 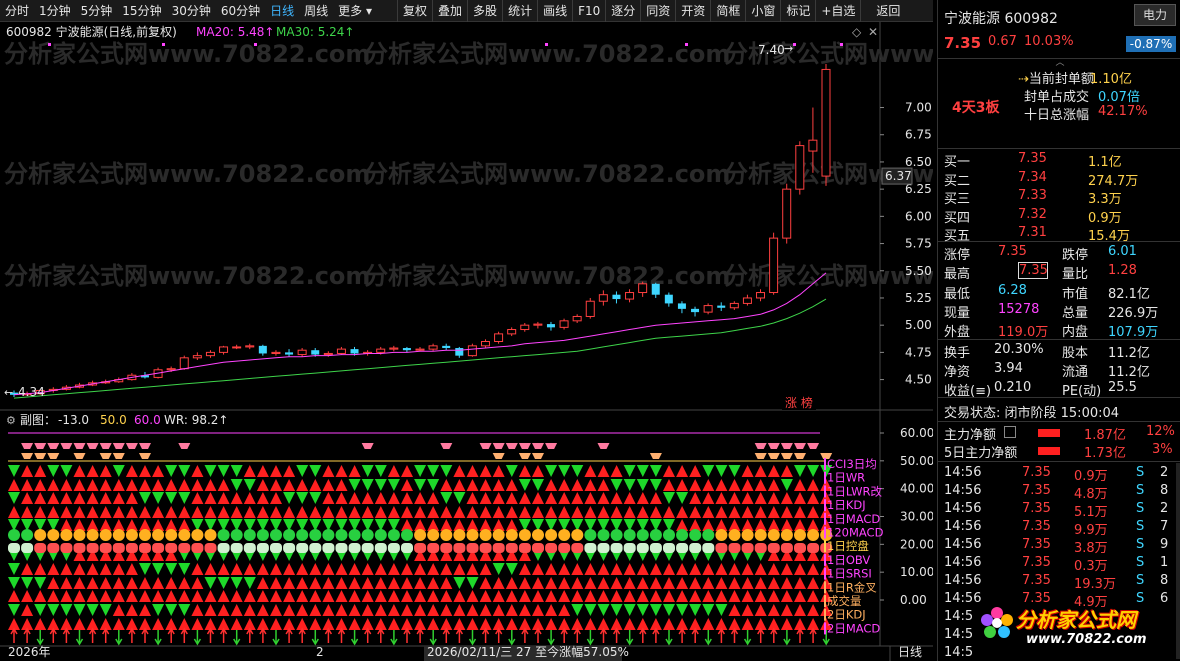 I want to click on date-info: 2026/02/11/三 27 至今涨幅57.05%, so click(x=528, y=651).